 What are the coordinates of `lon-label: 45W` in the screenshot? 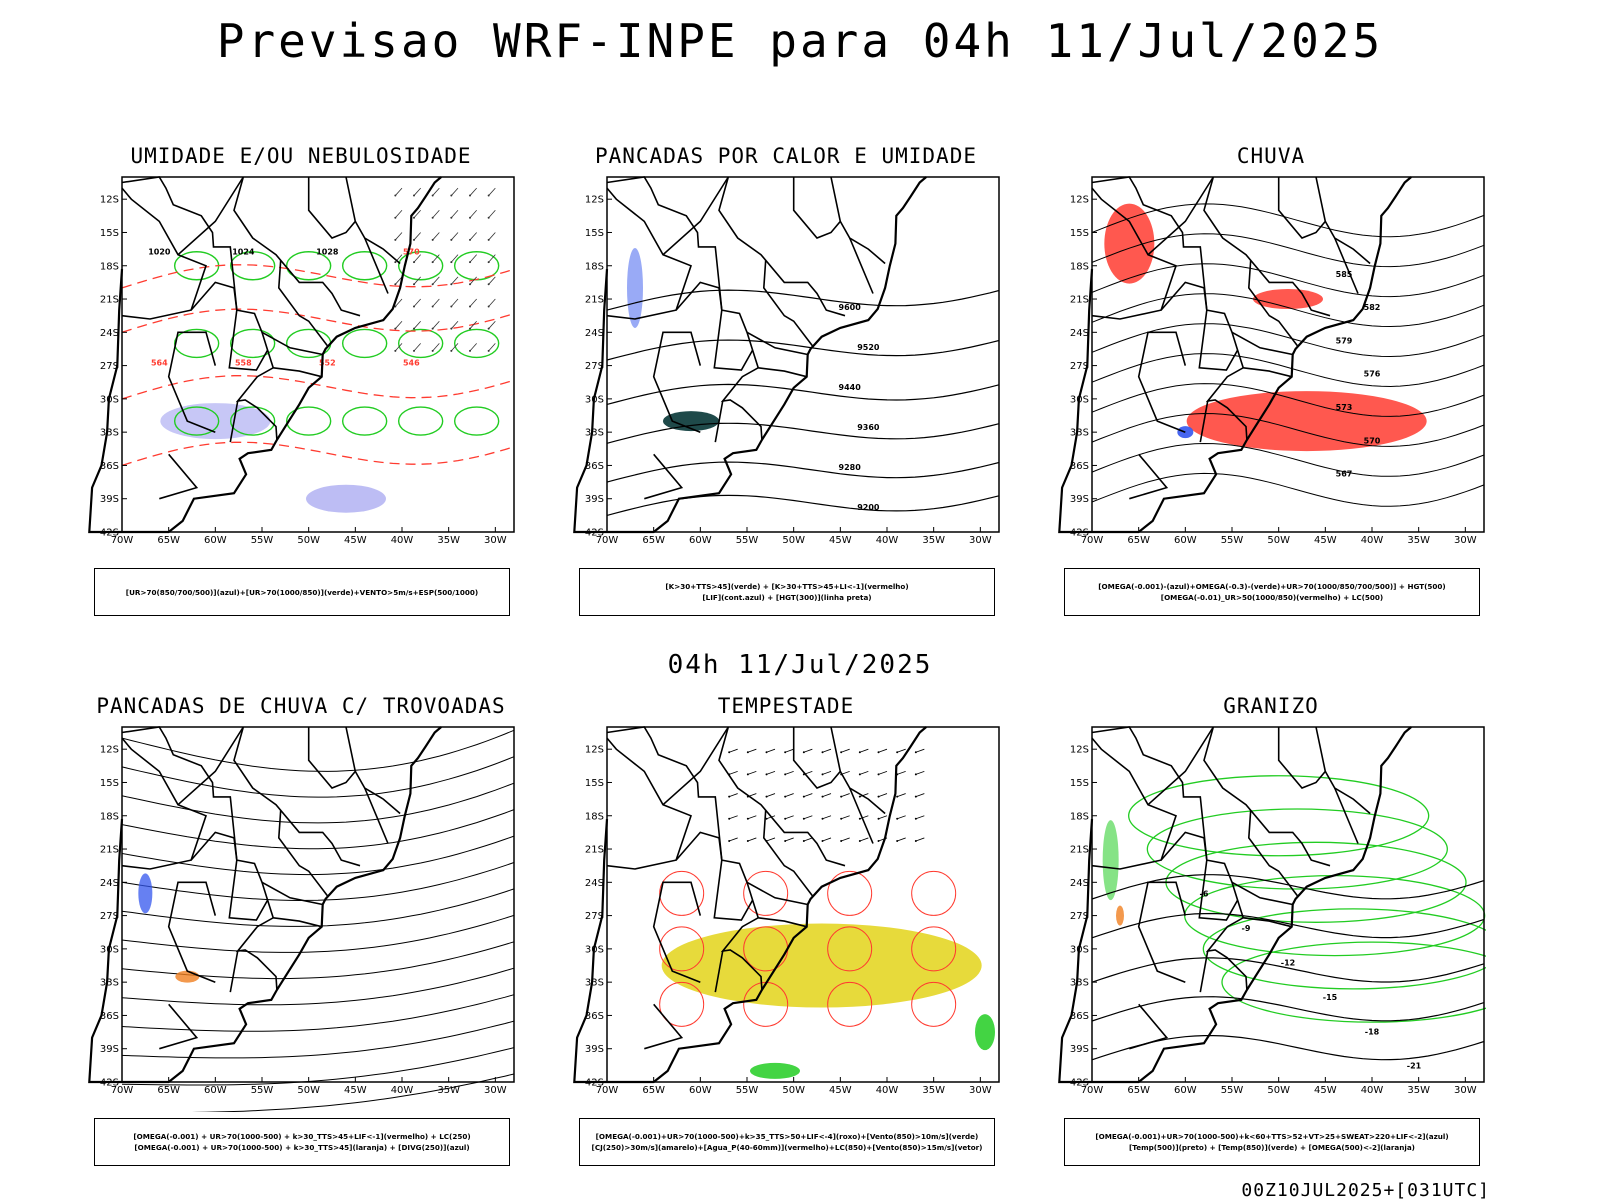 It's located at (1325, 540).